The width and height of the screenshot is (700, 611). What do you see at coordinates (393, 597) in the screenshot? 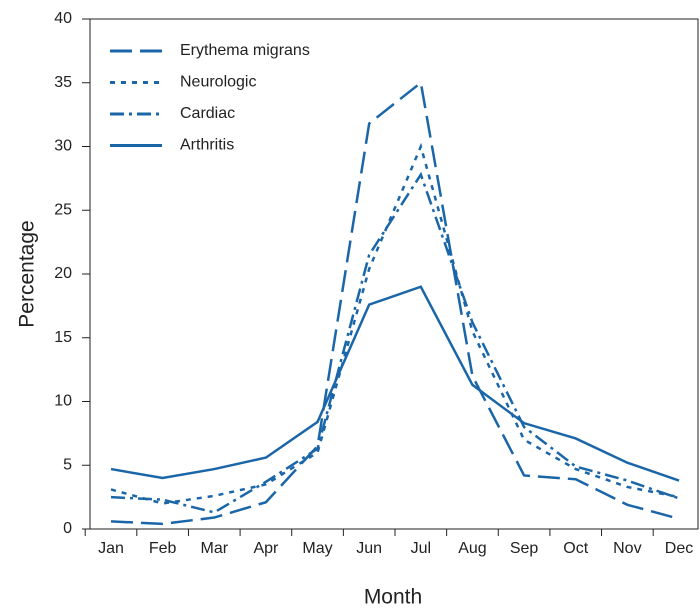
I see `x-axis-label: Month` at bounding box center [393, 597].